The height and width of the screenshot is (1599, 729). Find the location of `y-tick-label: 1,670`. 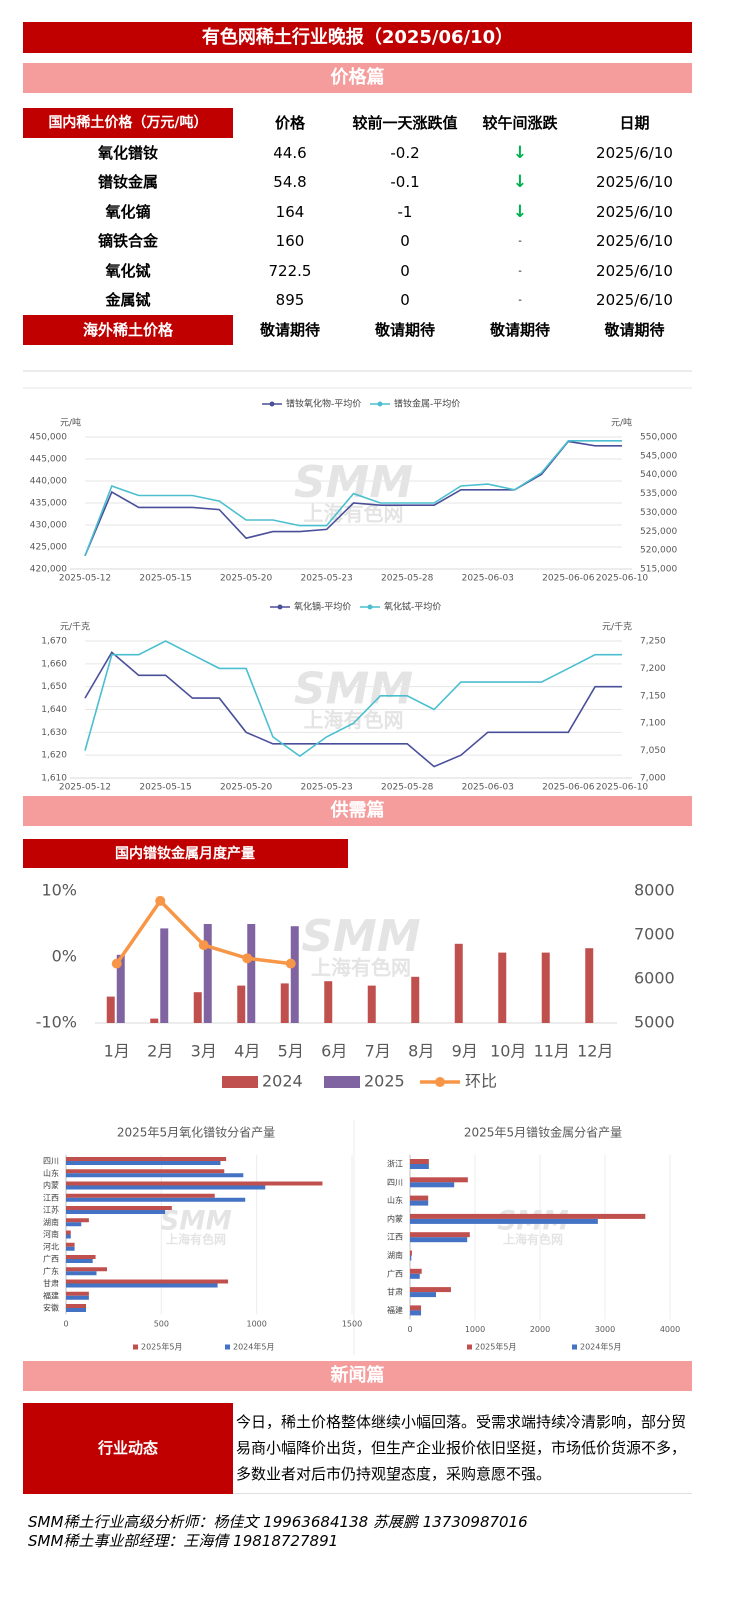

y-tick-label: 1,670 is located at coordinates (54, 642).